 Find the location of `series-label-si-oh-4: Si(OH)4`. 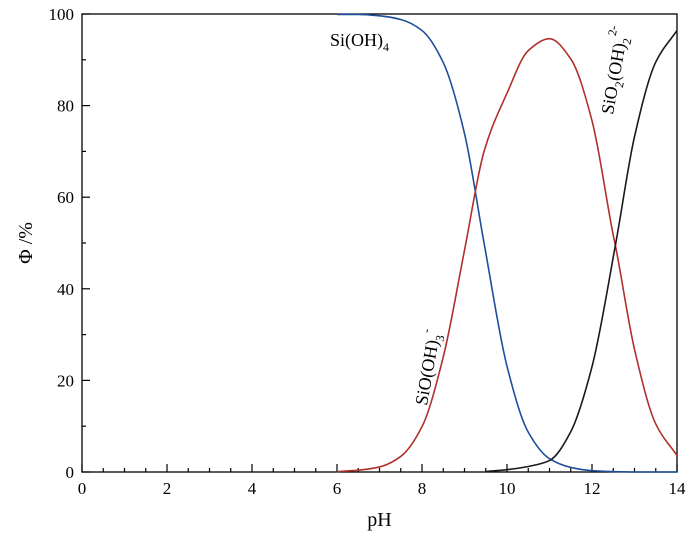

series-label-si-oh-4: Si(OH)4 is located at coordinates (359, 42).